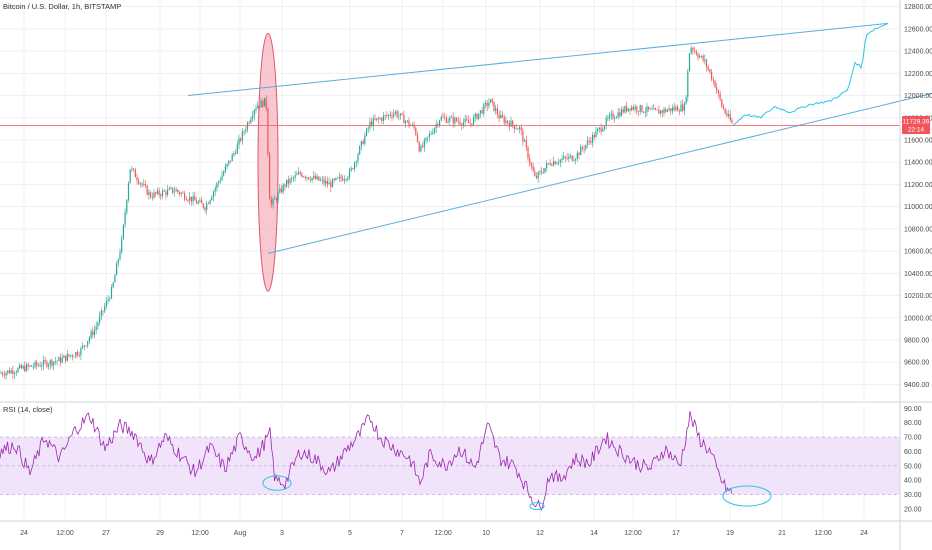 Image resolution: width=932 pixels, height=550 pixels. I want to click on time-tick-label: 17, so click(676, 533).